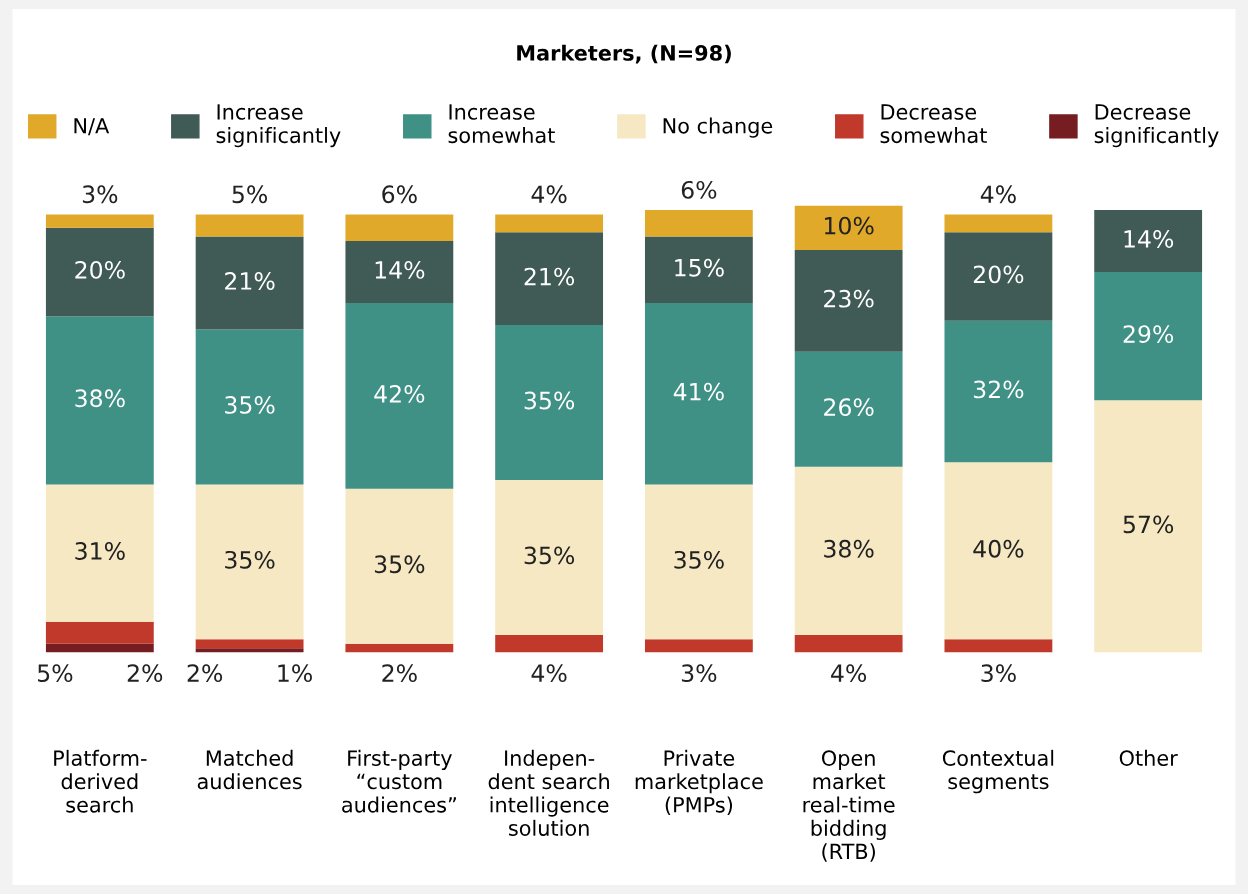 The width and height of the screenshot is (1248, 894). What do you see at coordinates (998, 771) in the screenshot?
I see `x-tick-label: Contextual segments` at bounding box center [998, 771].